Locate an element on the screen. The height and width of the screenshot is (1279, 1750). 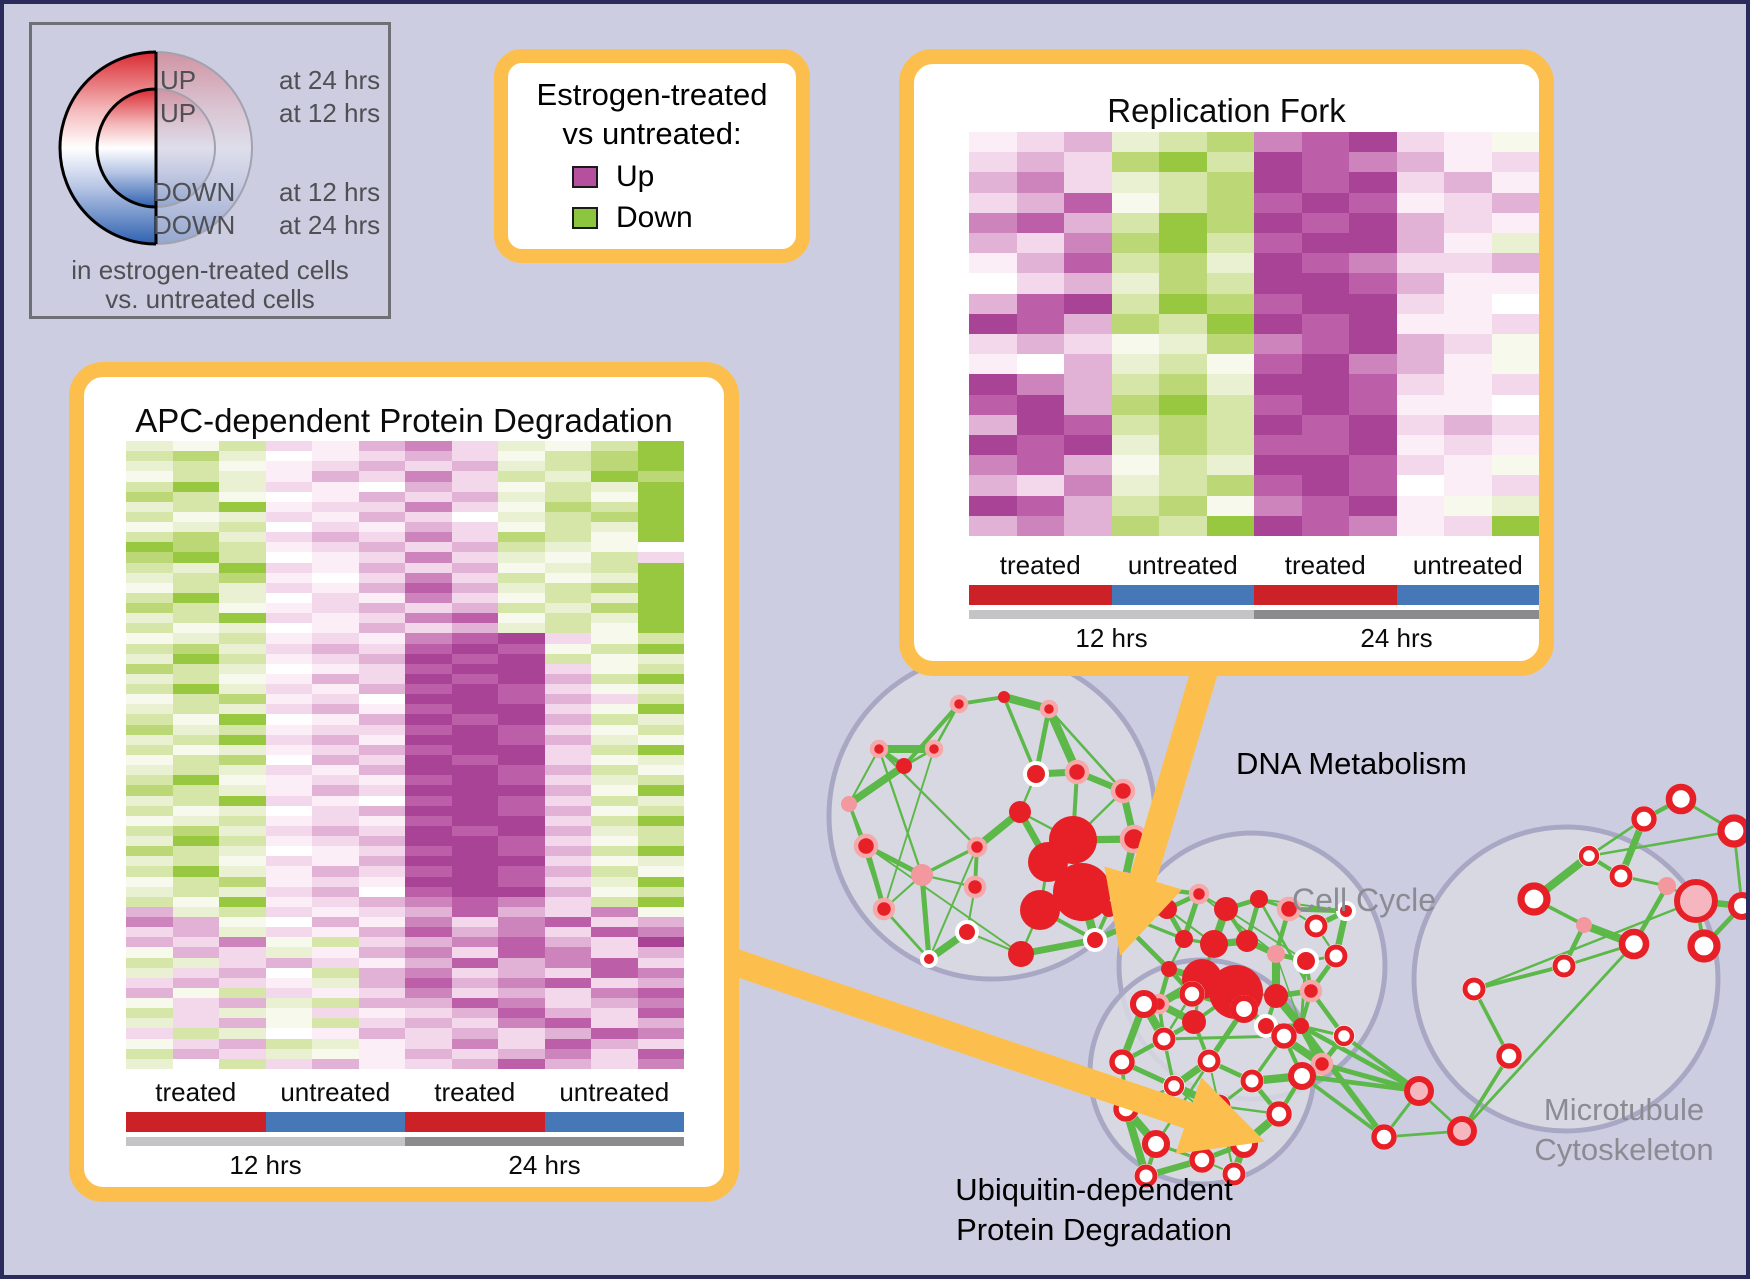
network-node-rw is located at coordinates (929, 959).